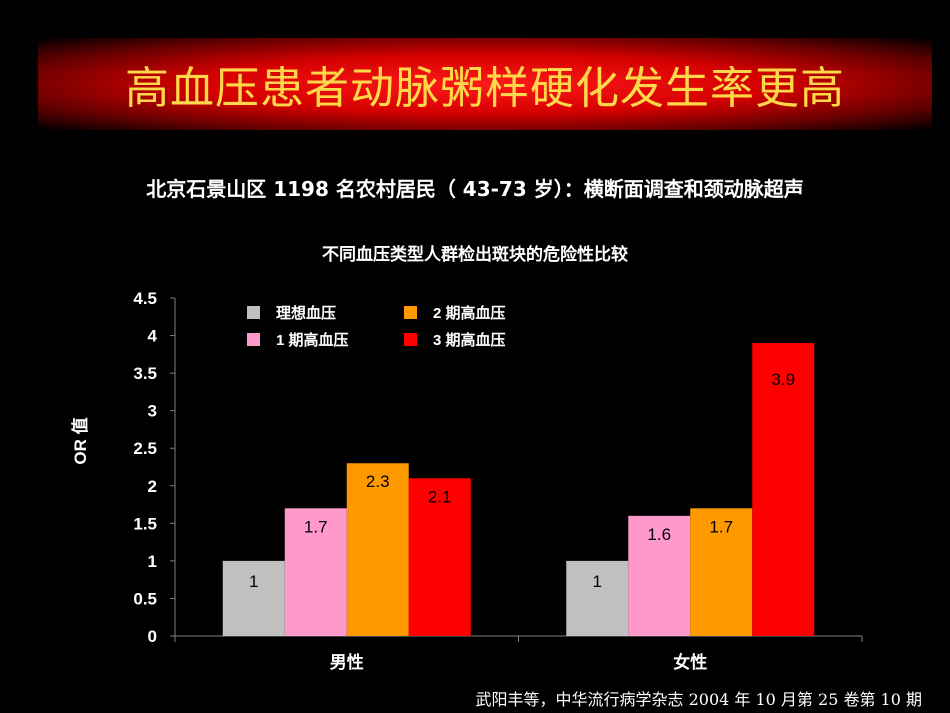 The image size is (950, 713). What do you see at coordinates (80, 440) in the screenshot?
I see `y-axis-label: OR 值` at bounding box center [80, 440].